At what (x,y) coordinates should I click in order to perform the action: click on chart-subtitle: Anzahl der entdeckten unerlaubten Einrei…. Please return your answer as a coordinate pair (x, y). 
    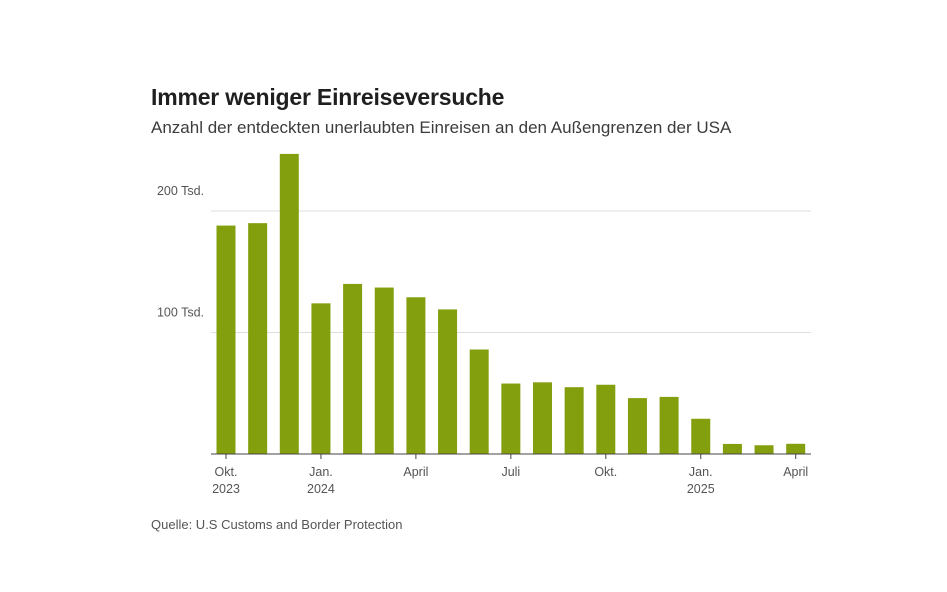
    Looking at the image, I should click on (441, 127).